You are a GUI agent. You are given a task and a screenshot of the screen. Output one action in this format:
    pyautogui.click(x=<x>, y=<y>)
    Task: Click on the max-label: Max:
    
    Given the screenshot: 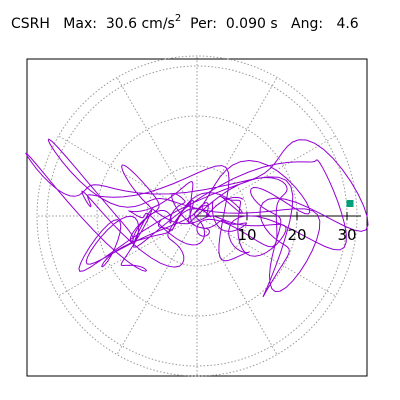 What is the action you would take?
    pyautogui.click(x=80, y=24)
    